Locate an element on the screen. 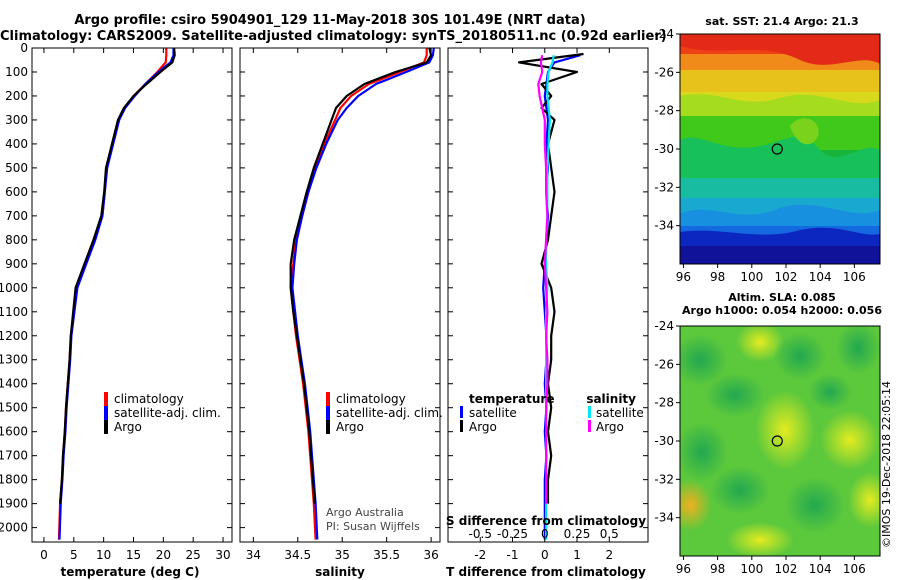  sla-map-float-marker is located at coordinates (777, 441).